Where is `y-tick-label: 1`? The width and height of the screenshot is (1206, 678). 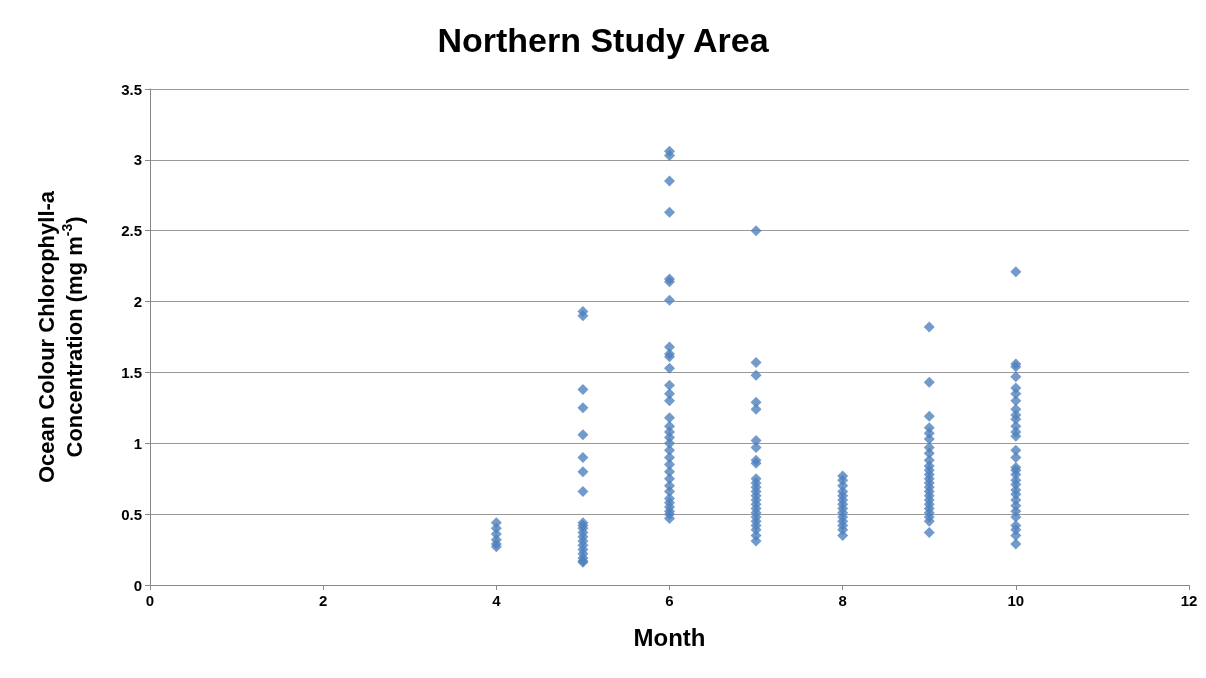
y-tick-label: 1 is located at coordinates (137, 443).